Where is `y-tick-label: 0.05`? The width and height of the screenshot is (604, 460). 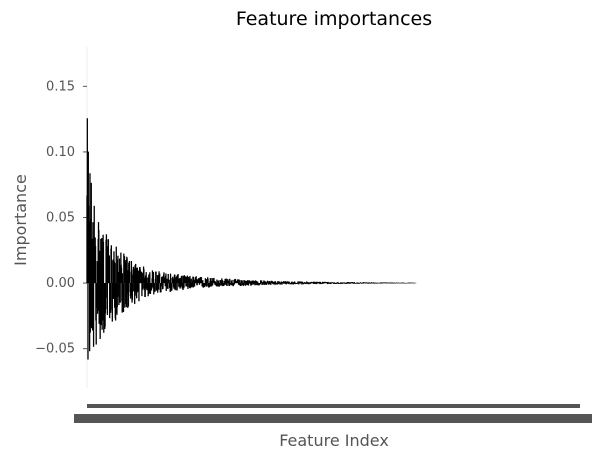 y-tick-label: 0.05 is located at coordinates (60, 218).